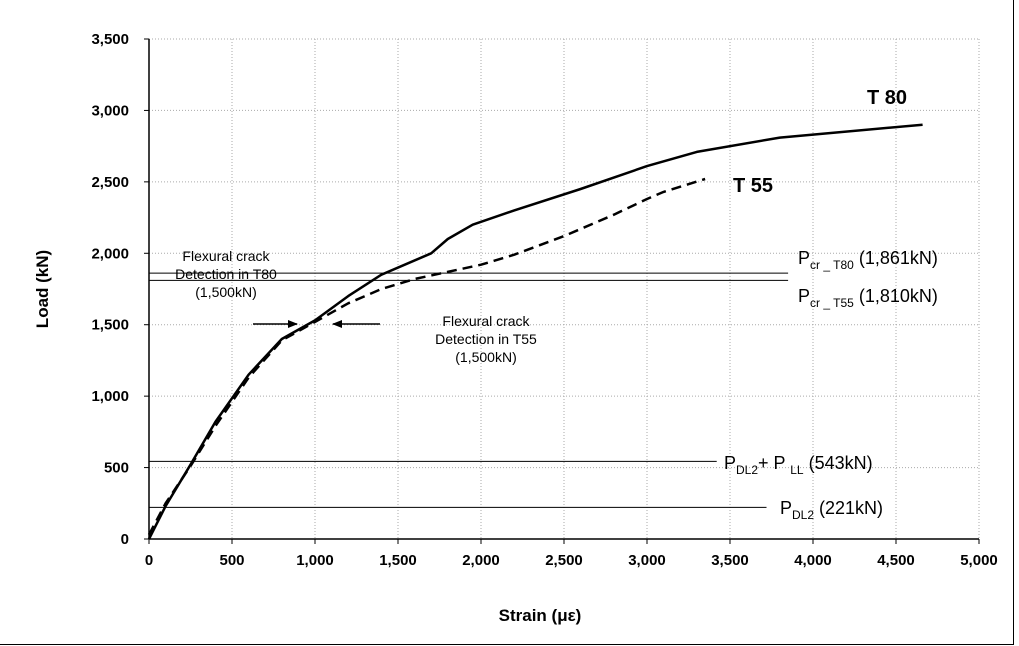  I want to click on x-tick-label: 500, so click(231, 560).